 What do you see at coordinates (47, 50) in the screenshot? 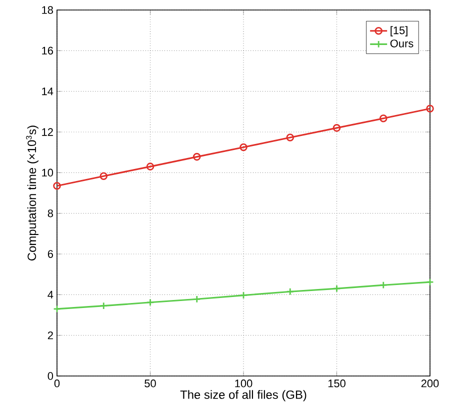
I see `y-tick-label: 16` at bounding box center [47, 50].